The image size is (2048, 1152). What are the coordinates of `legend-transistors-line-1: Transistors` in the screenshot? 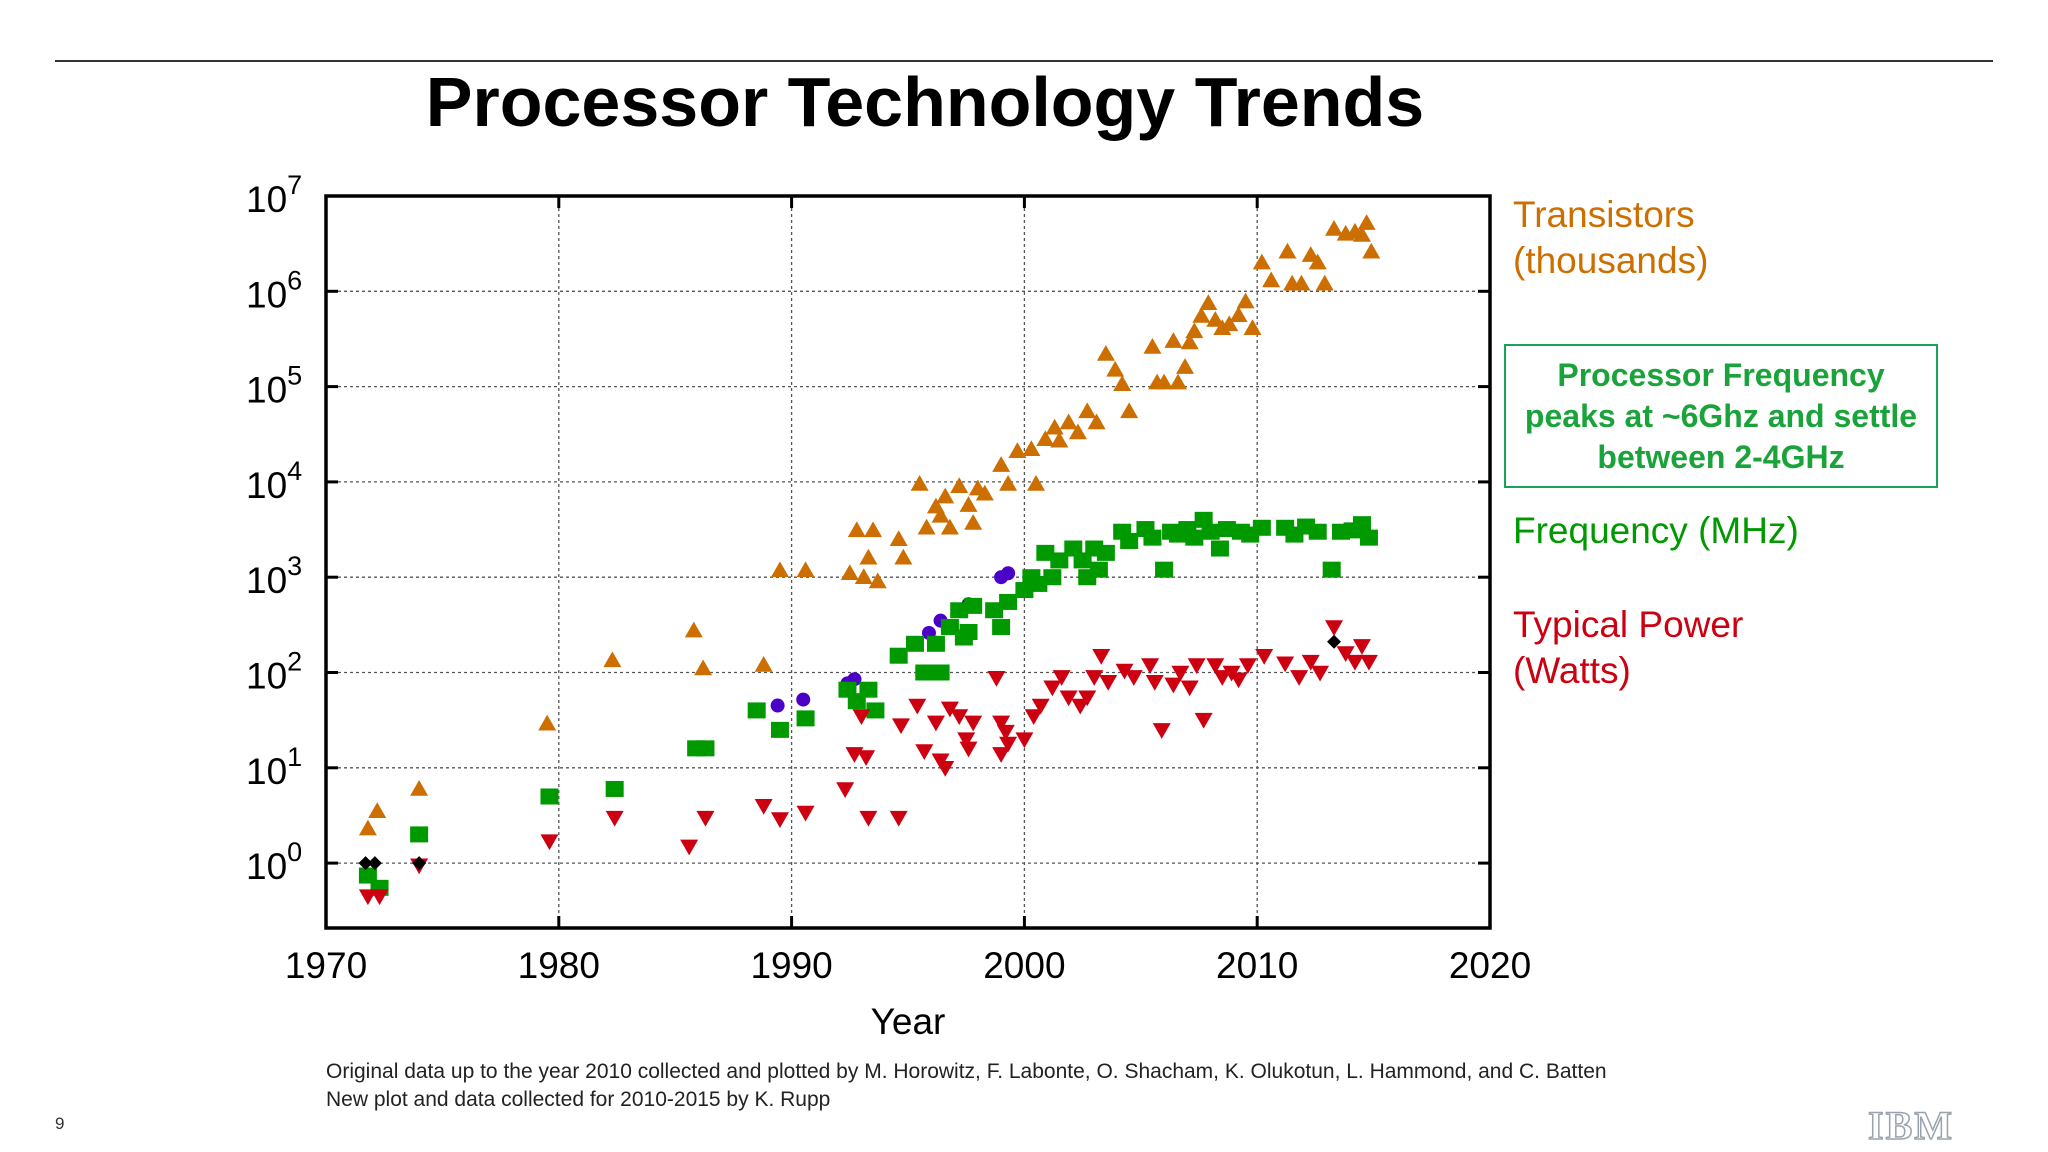 It's located at (1604, 214).